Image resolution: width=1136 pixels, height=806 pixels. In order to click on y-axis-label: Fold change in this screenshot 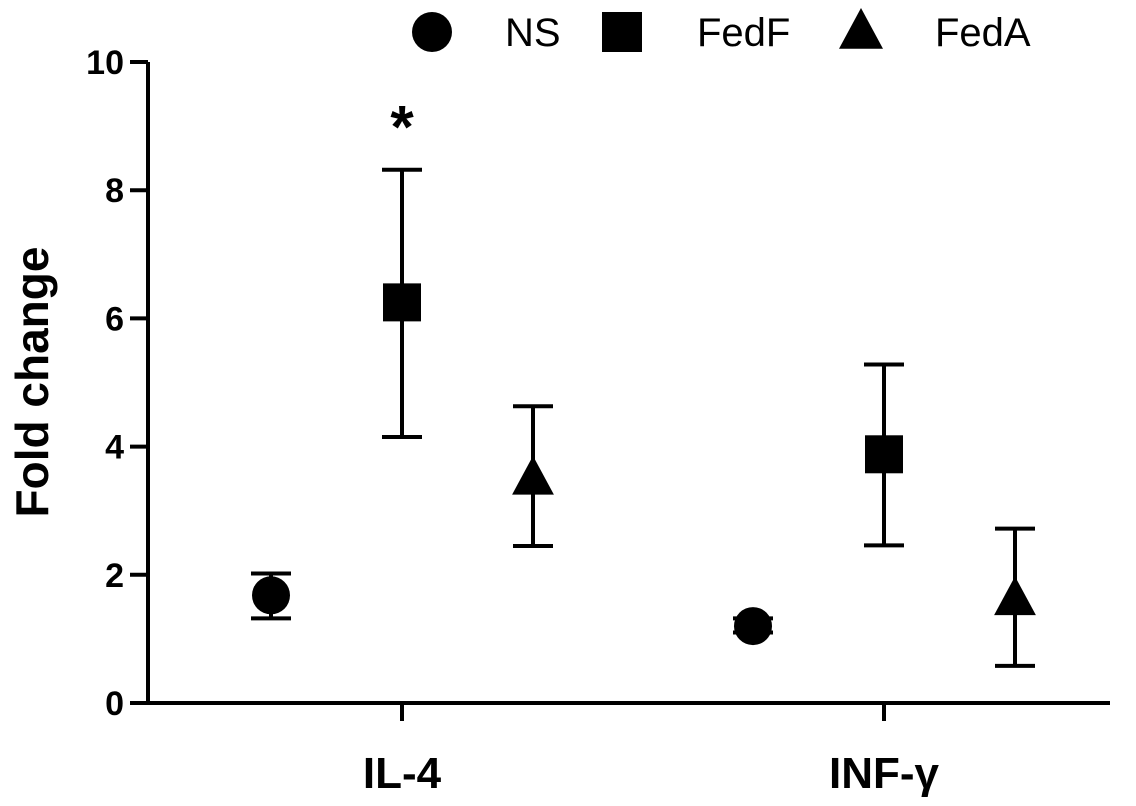, I will do `click(32, 382)`.